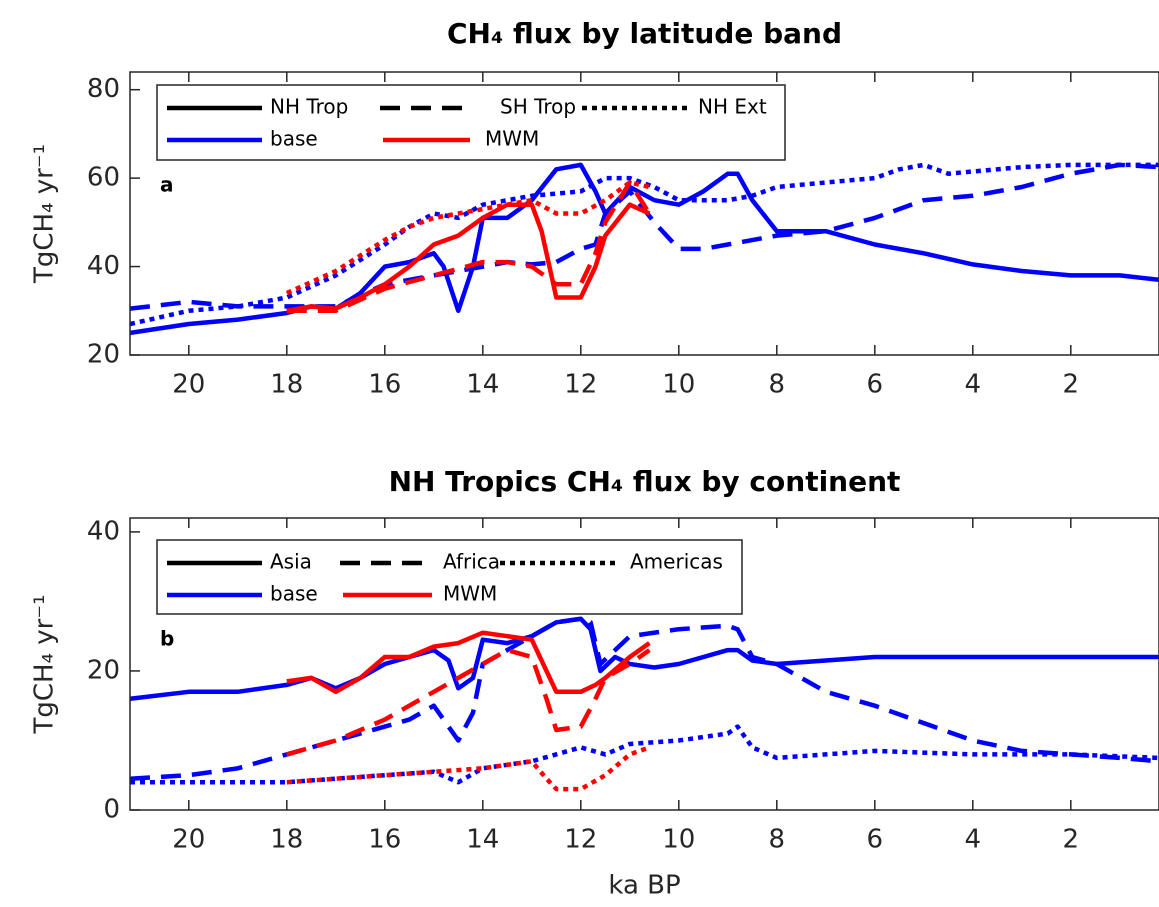 The height and width of the screenshot is (907, 1159). What do you see at coordinates (103, 89) in the screenshot?
I see `y-tick-label: 80` at bounding box center [103, 89].